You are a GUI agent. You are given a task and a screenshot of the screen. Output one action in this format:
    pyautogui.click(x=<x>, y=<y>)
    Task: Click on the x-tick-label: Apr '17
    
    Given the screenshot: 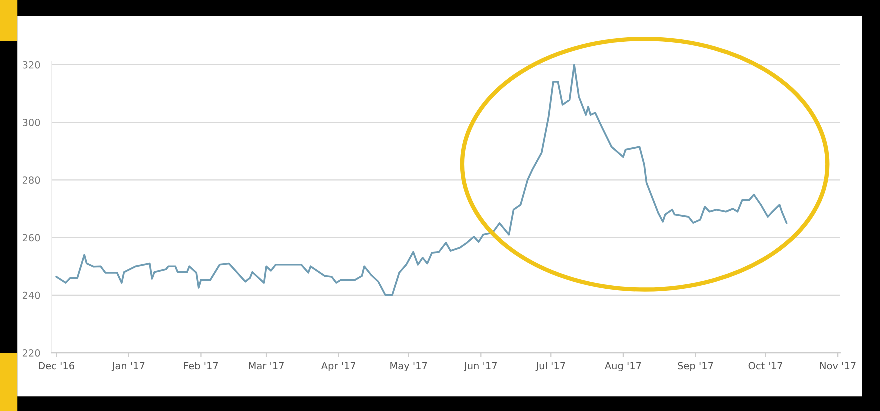 What is the action you would take?
    pyautogui.click(x=338, y=367)
    